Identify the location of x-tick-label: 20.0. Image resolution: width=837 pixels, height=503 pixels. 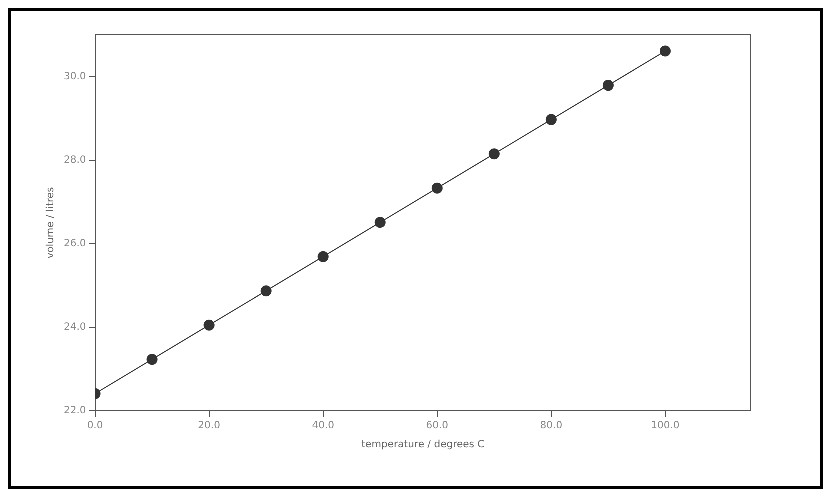
(209, 426).